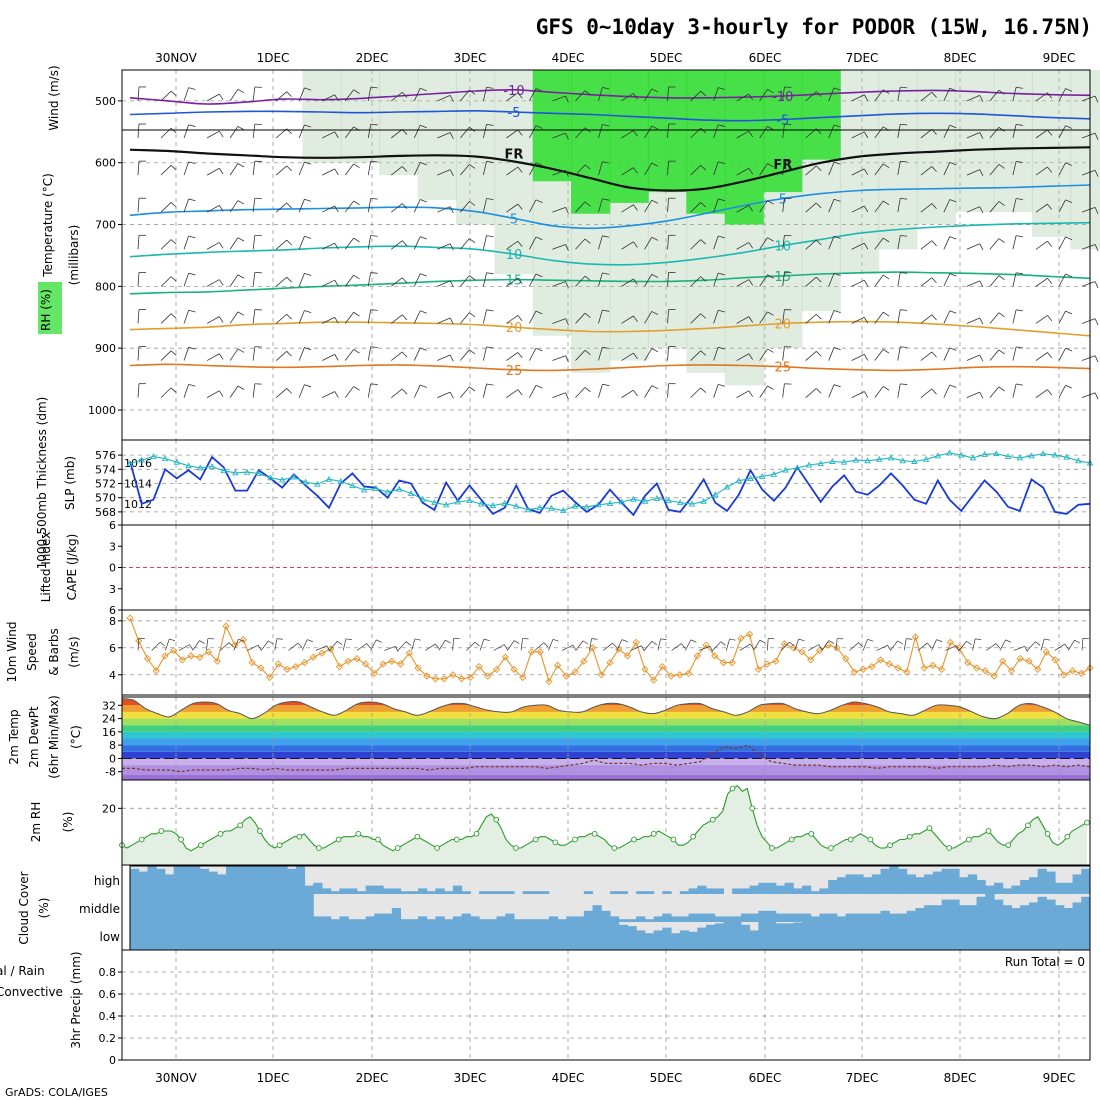  What do you see at coordinates (105, 348) in the screenshot?
I see `pressure-tick-label: 900` at bounding box center [105, 348].